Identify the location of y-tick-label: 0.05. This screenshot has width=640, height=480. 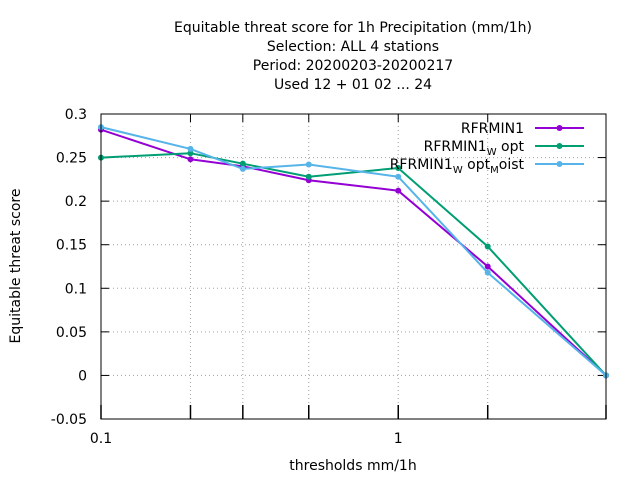
(71, 333).